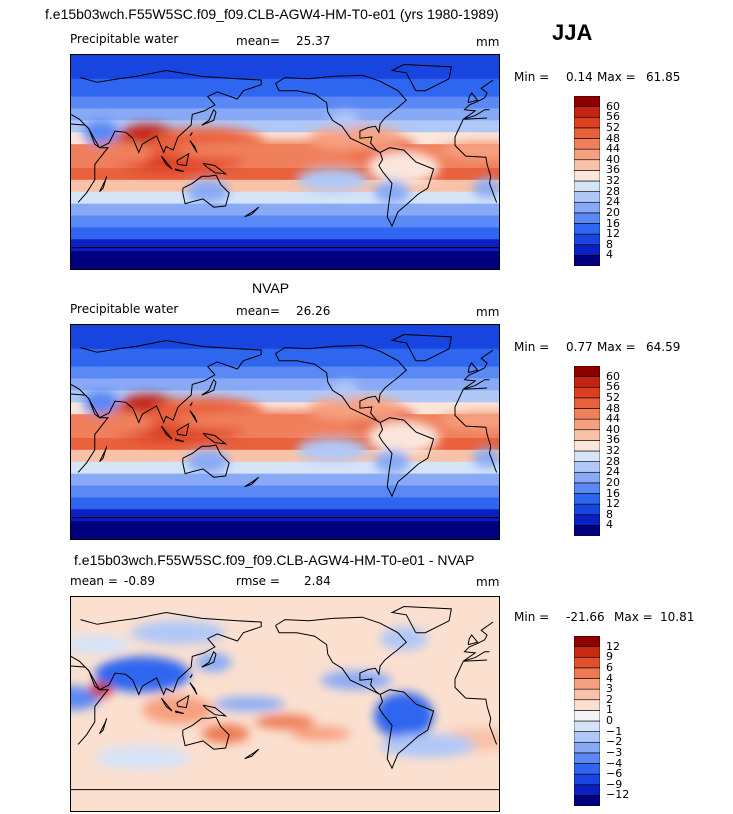 Image resolution: width=733 pixels, height=814 pixels. What do you see at coordinates (663, 347) in the screenshot?
I see `panel2-max-value: 64.59` at bounding box center [663, 347].